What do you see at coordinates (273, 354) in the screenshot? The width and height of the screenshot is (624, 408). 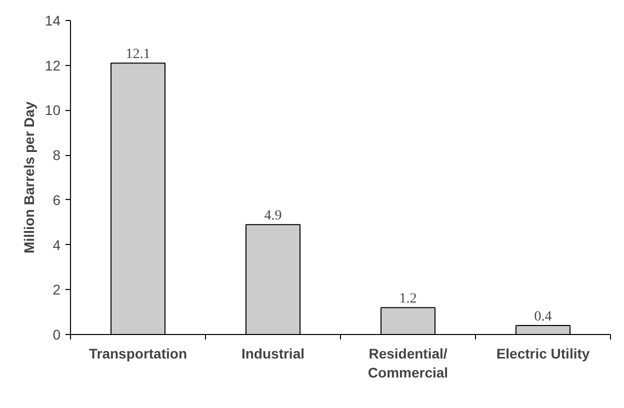 I see `x-tick-label: Industrial` at bounding box center [273, 354].